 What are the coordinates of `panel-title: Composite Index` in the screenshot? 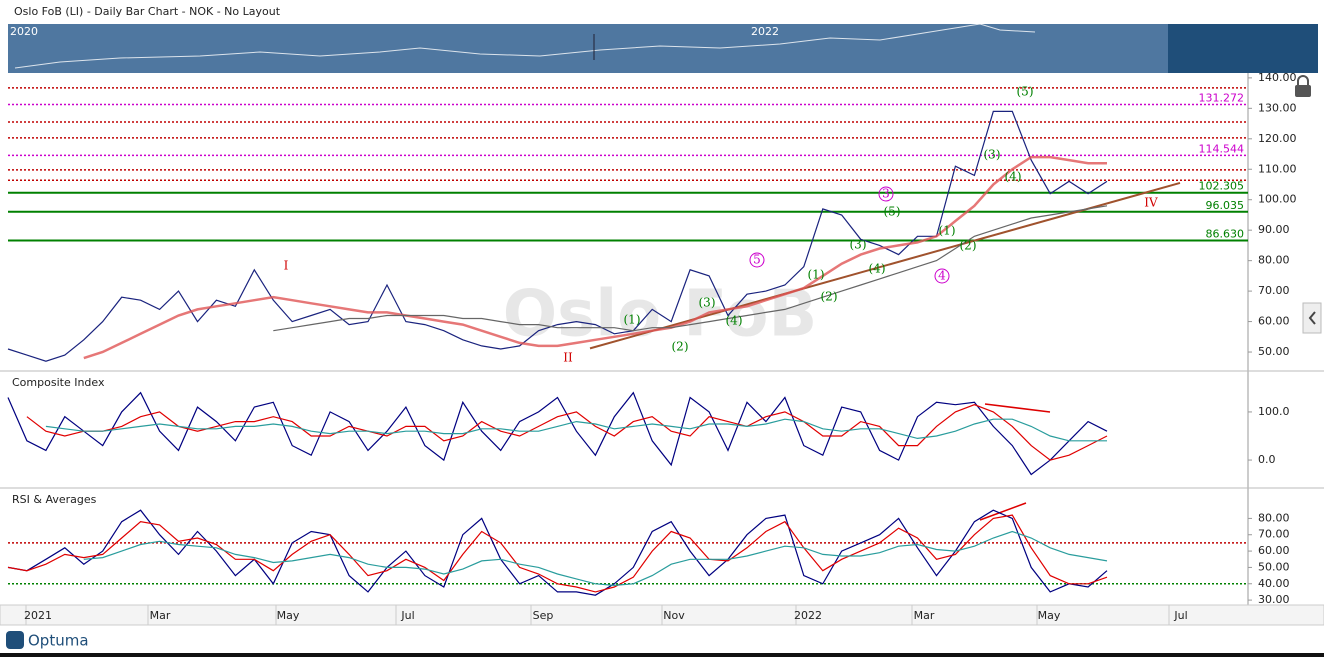 It's located at (58, 382).